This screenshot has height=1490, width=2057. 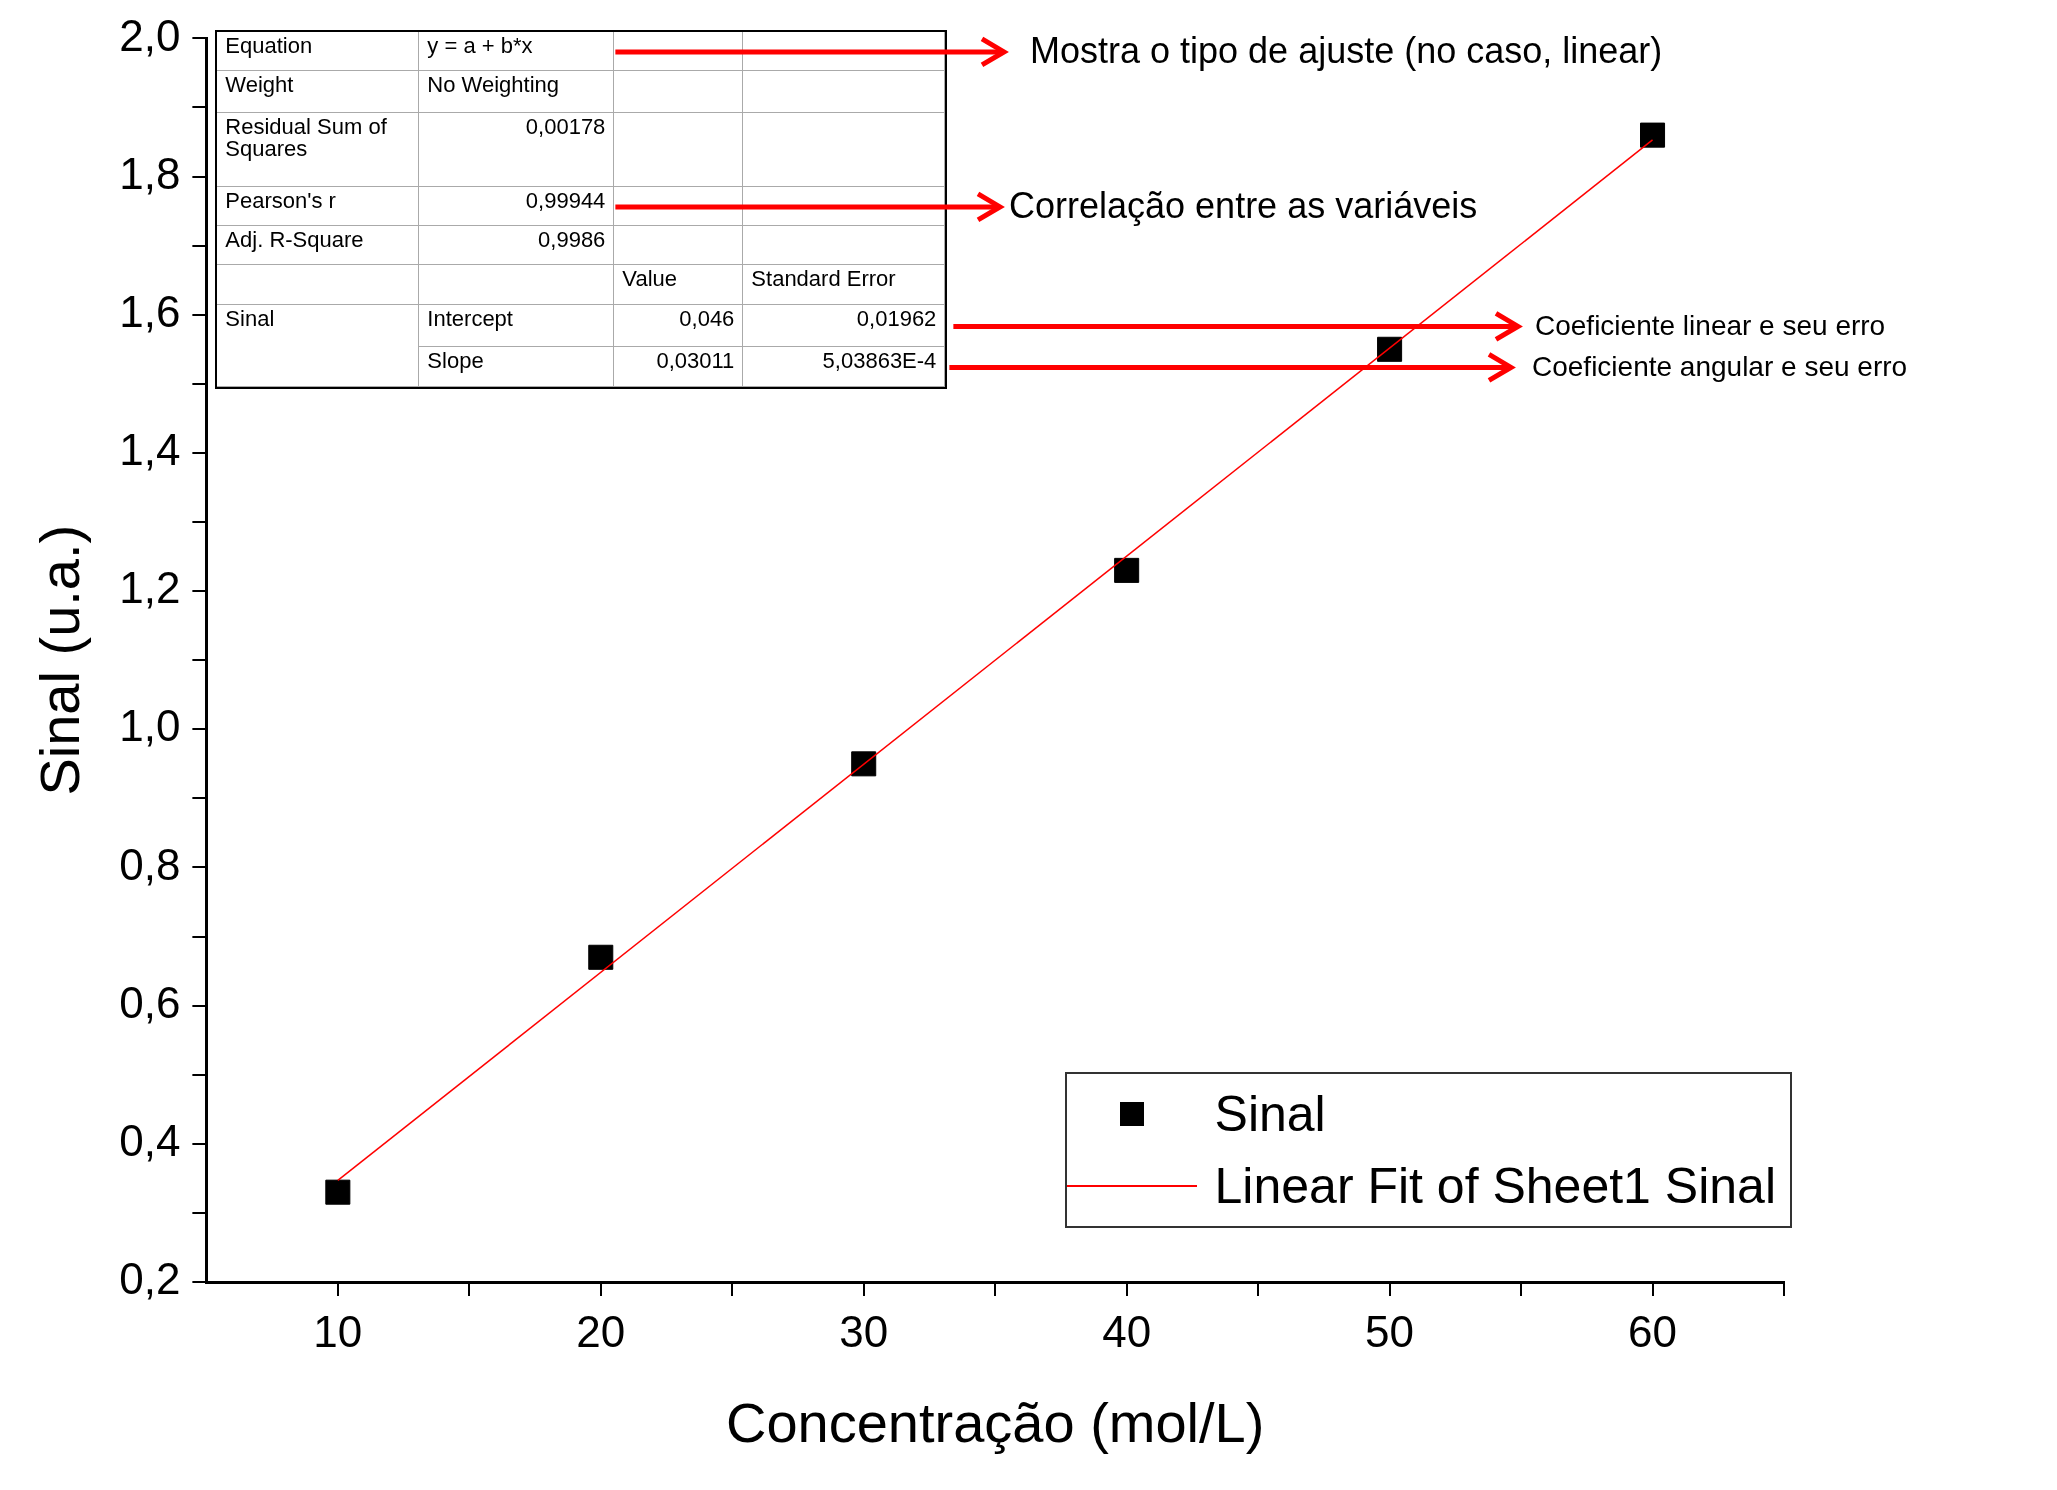 I want to click on annotation: Mostra o tipo de ajuste (no caso, linear), so click(x=1346, y=51).